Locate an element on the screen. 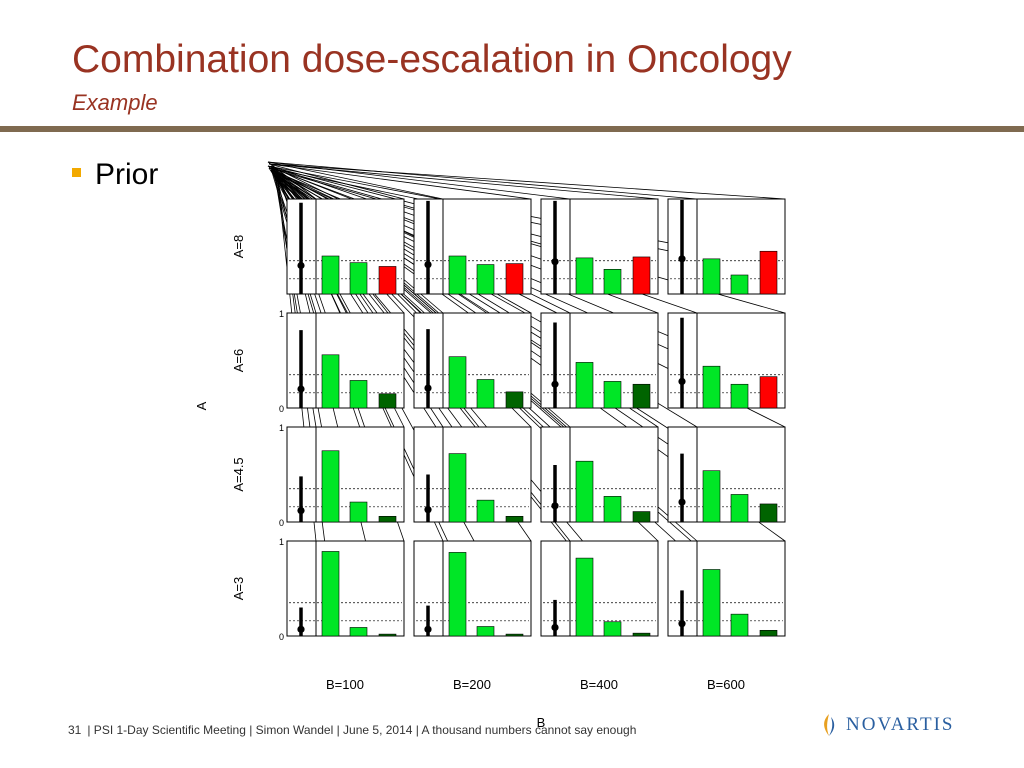  novartis-logo: NOVARTIS is located at coordinates (886, 725).